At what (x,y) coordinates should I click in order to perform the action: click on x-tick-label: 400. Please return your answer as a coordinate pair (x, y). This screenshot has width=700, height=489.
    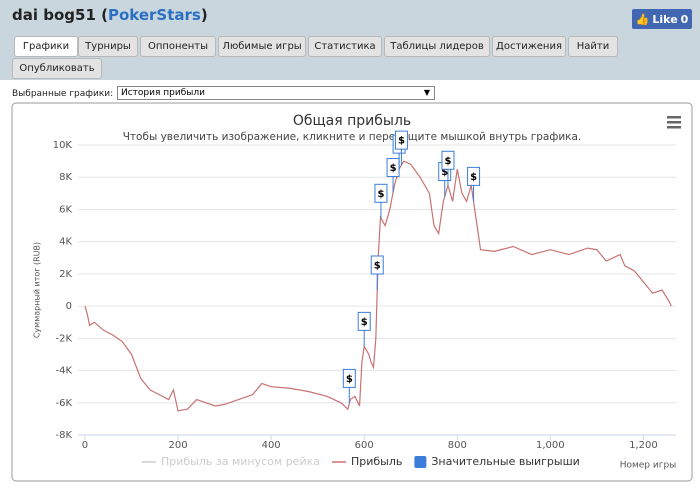
    Looking at the image, I should click on (271, 445).